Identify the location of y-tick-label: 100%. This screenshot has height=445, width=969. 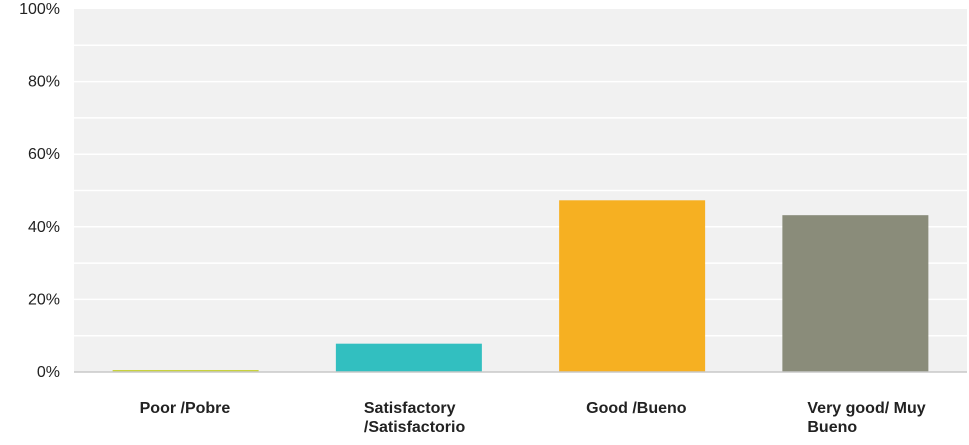
(39, 9).